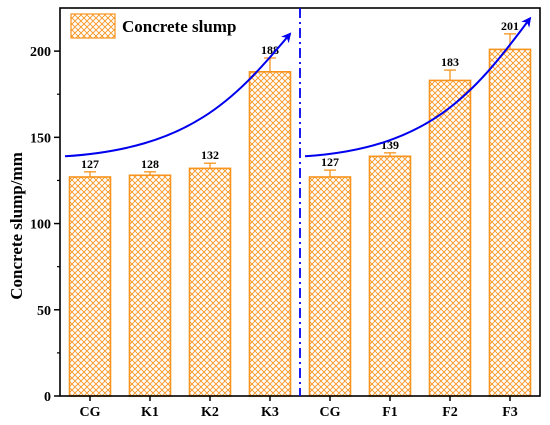 The image size is (550, 425). Describe the element at coordinates (330, 412) in the screenshot. I see `x-tick-label-5: CG` at that location.